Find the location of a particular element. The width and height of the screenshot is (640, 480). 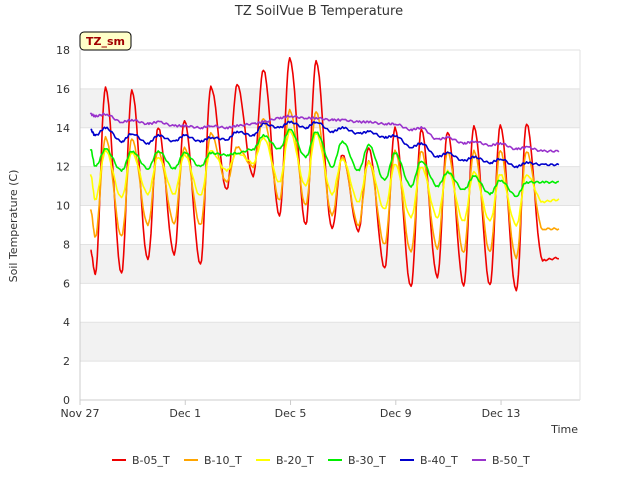

y-tick-label: 4 is located at coordinates (66, 322).